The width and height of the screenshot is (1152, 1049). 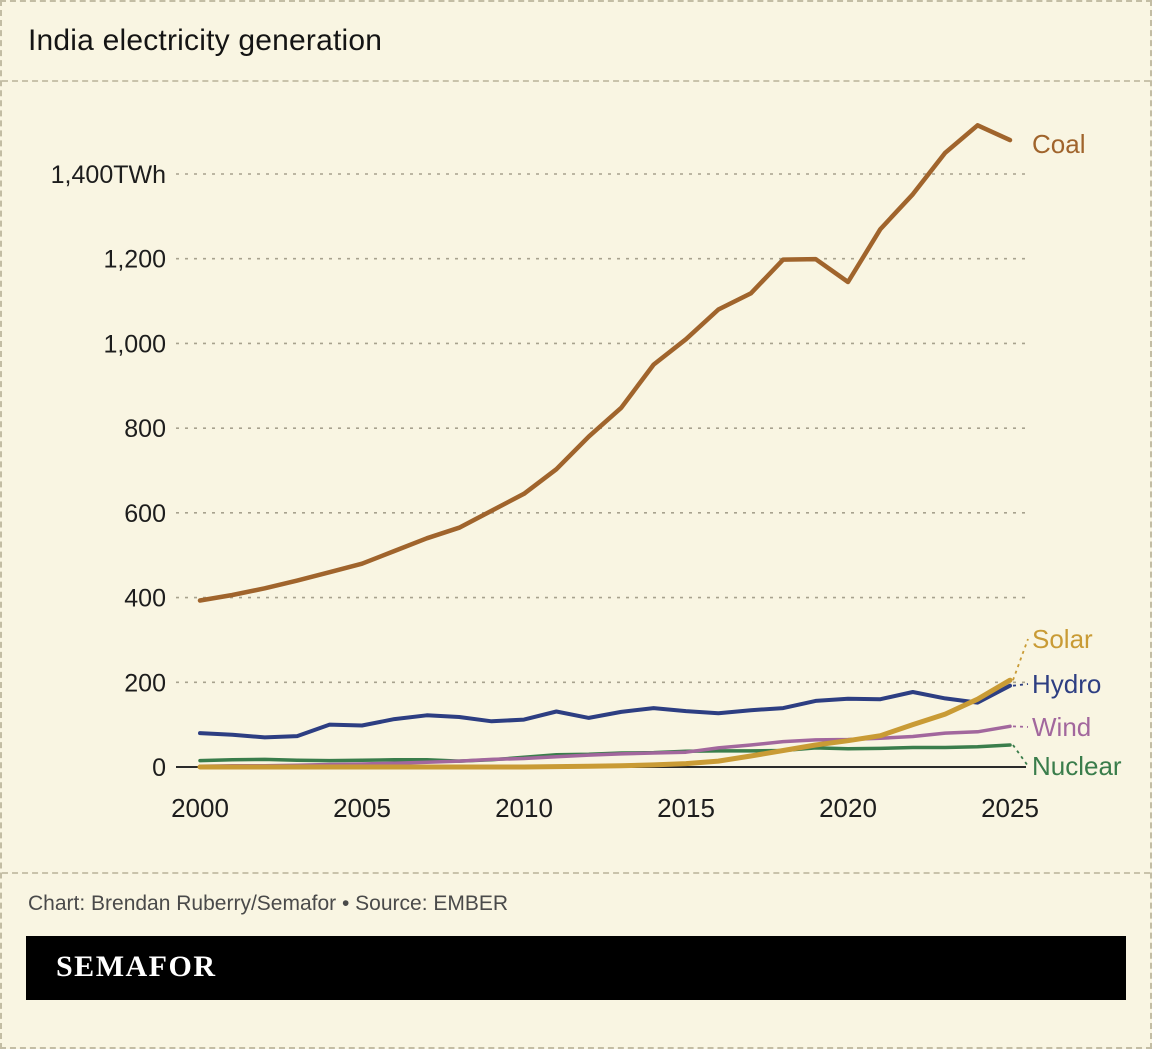 I want to click on series-connector-hydro, so click(x=1020, y=685).